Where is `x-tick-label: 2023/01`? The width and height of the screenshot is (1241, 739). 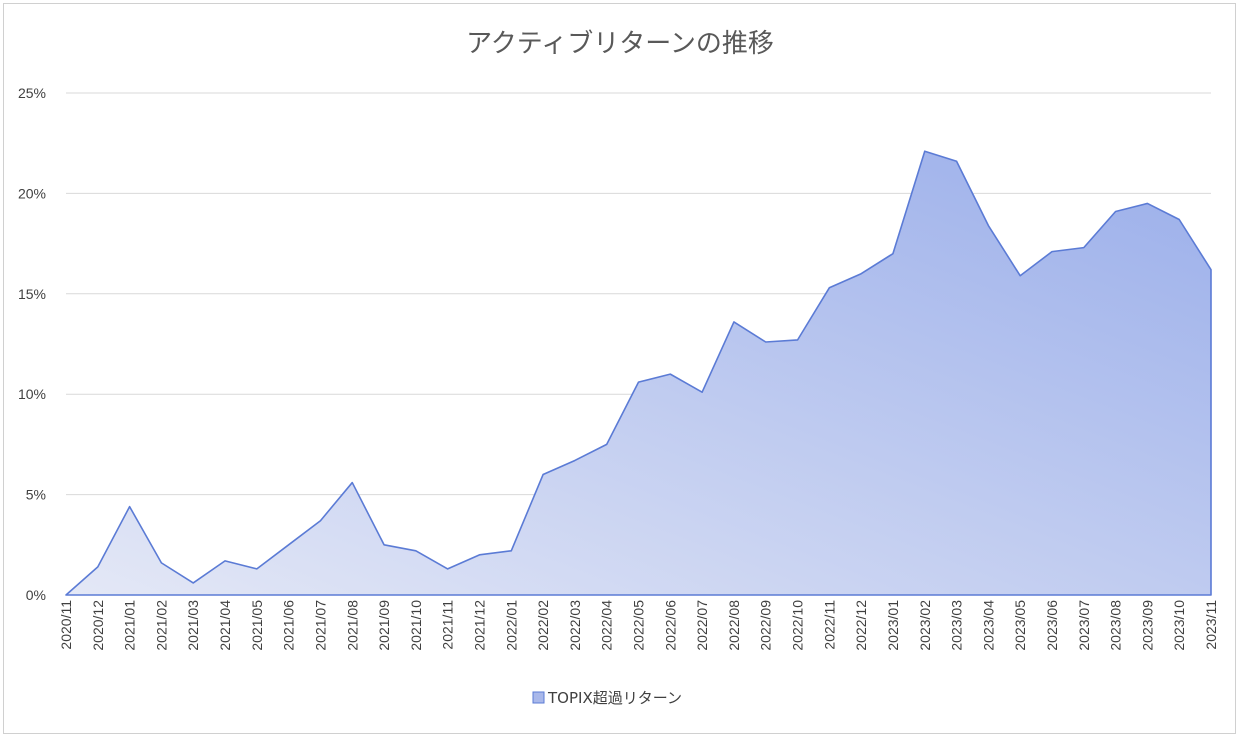 x-tick-label: 2023/01 is located at coordinates (893, 625).